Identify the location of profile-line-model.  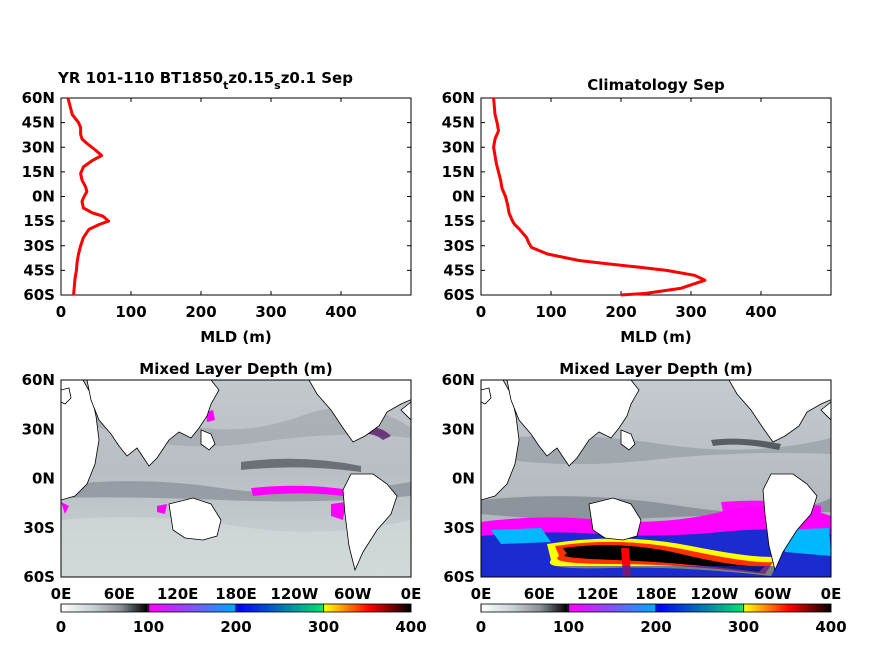
(88, 196).